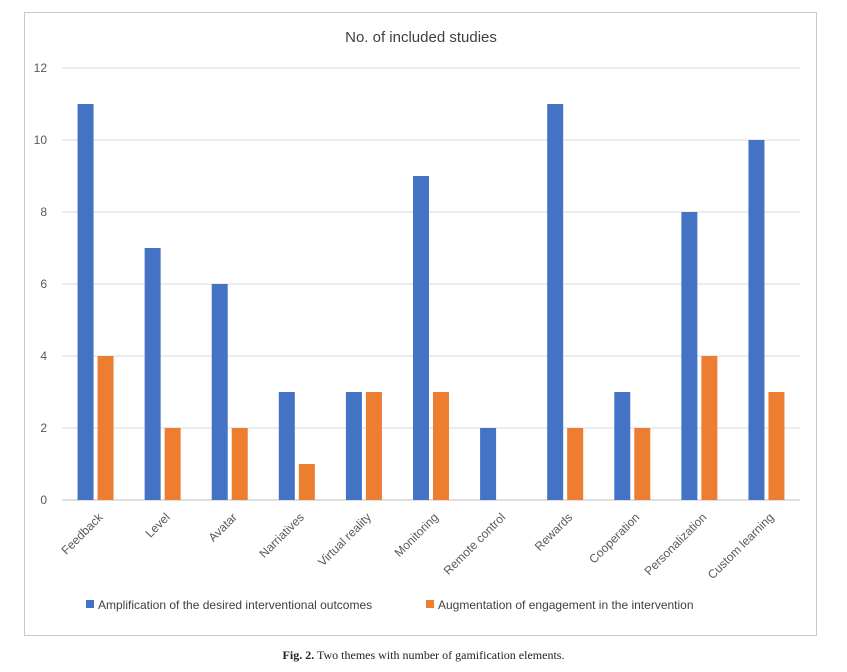 The height and width of the screenshot is (672, 847). What do you see at coordinates (41, 140) in the screenshot?
I see `y-tick-label: 10` at bounding box center [41, 140].